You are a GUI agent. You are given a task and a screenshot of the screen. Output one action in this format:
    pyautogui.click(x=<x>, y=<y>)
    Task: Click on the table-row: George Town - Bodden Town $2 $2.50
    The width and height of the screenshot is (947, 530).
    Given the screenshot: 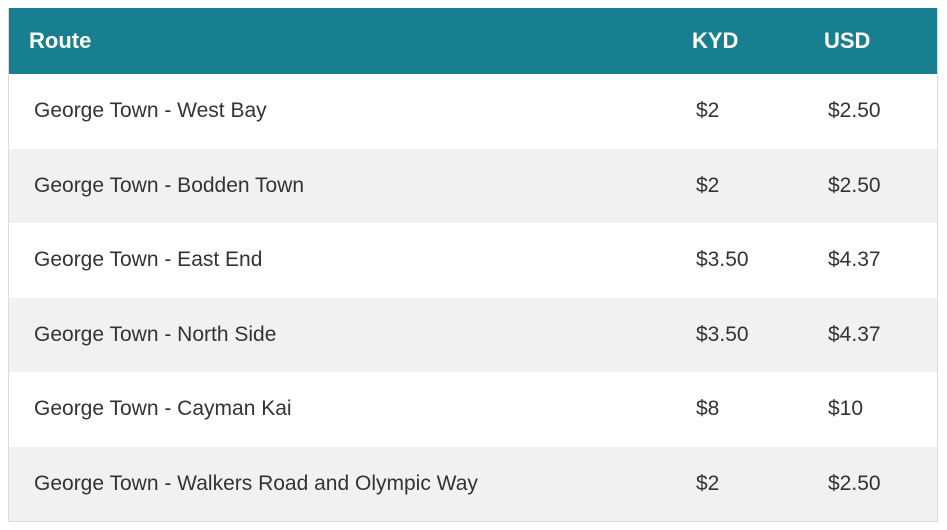 What is the action you would take?
    pyautogui.click(x=473, y=185)
    